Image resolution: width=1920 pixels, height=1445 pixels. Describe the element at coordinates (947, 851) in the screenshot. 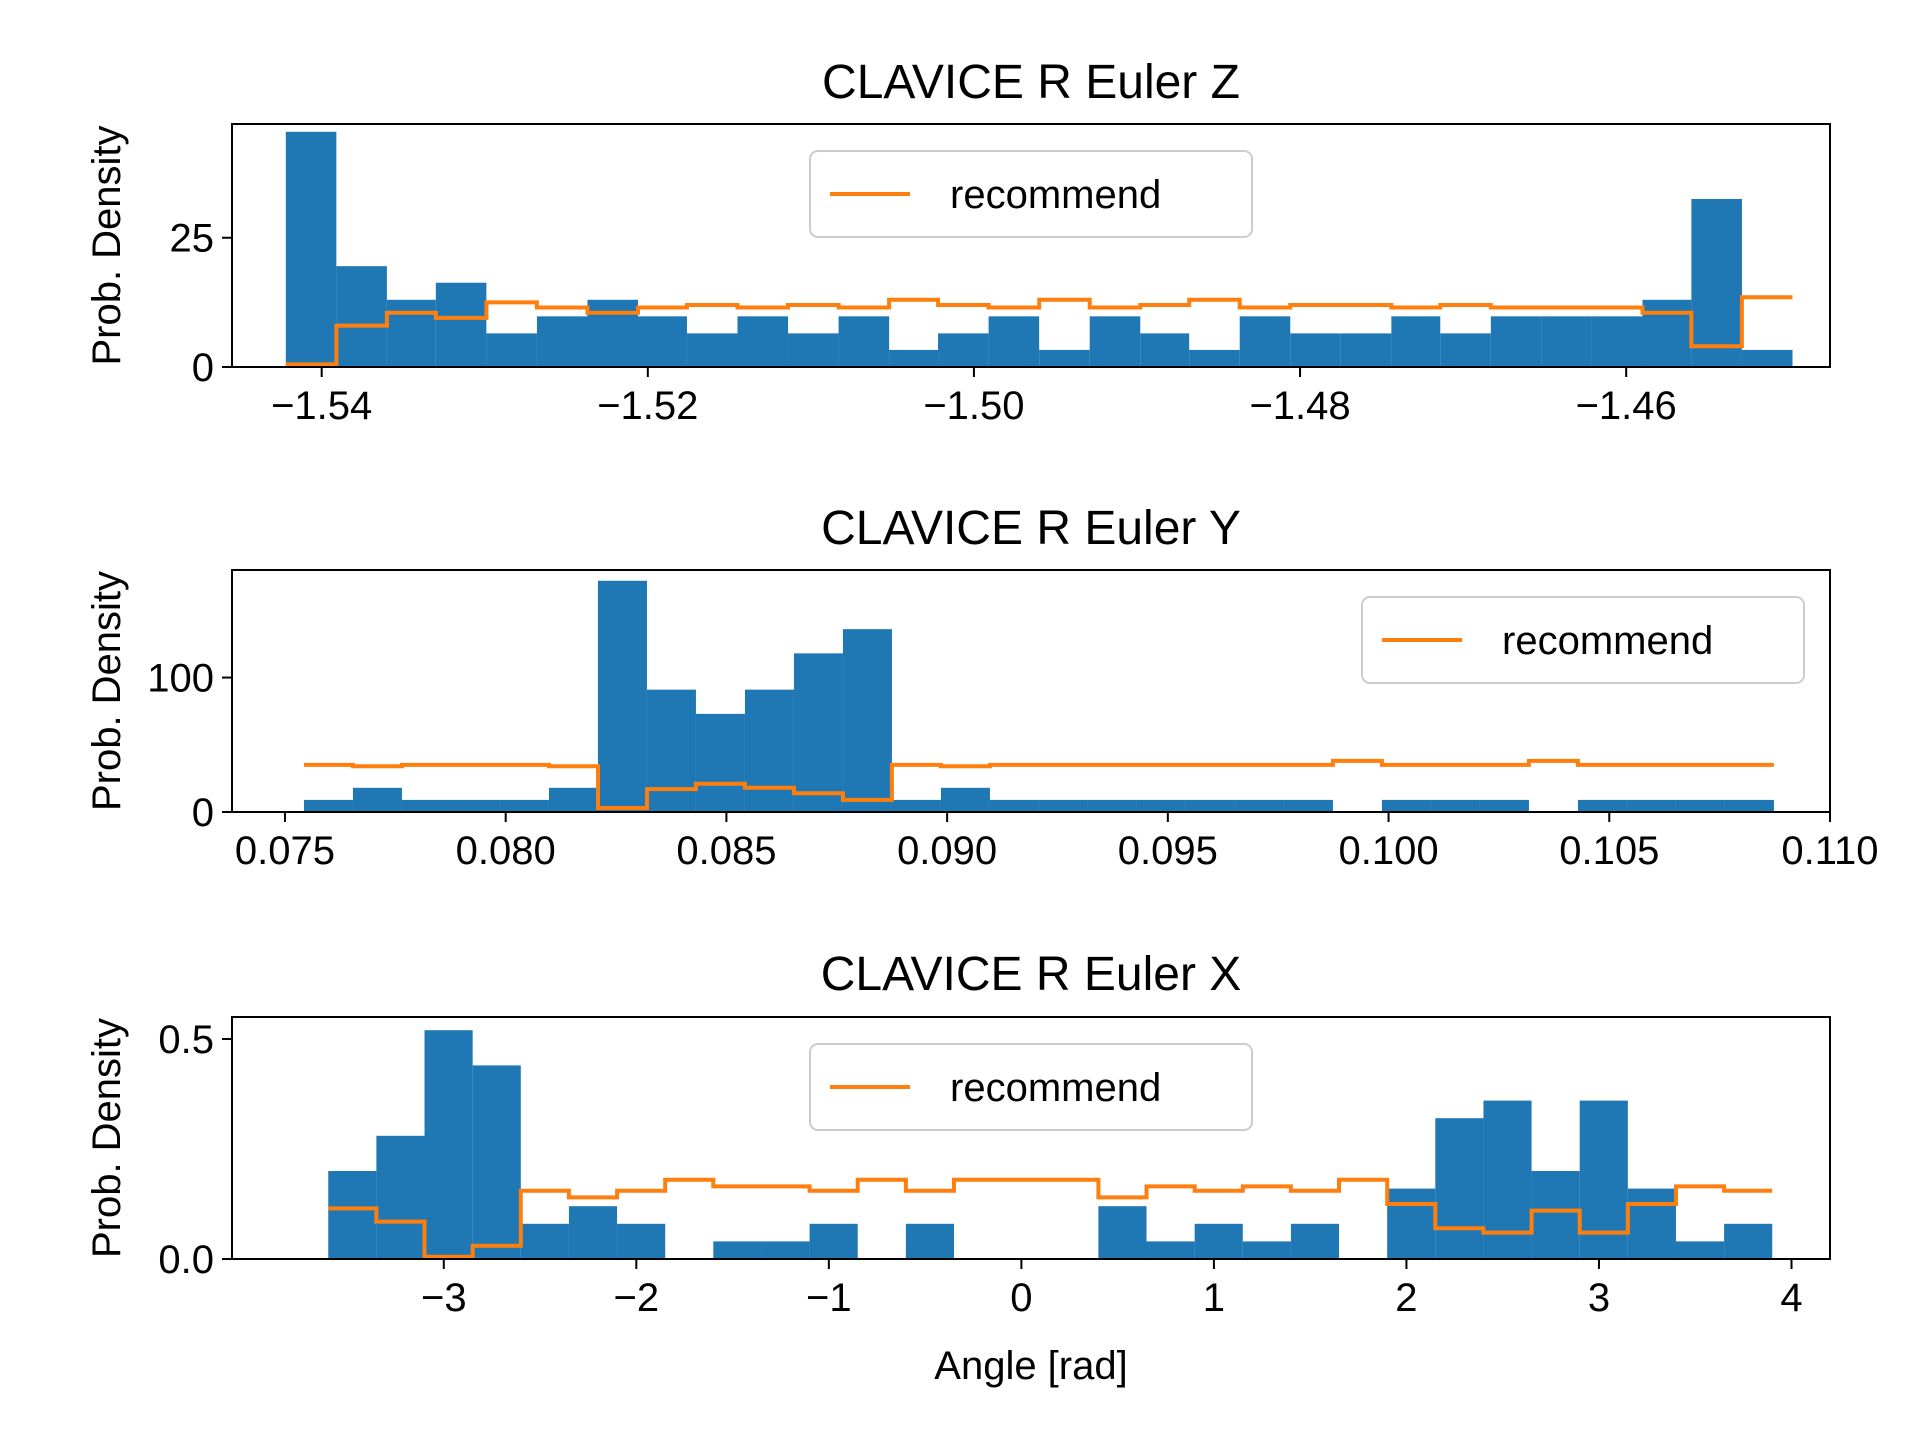

I see `x-tick-label: 0.090` at that location.